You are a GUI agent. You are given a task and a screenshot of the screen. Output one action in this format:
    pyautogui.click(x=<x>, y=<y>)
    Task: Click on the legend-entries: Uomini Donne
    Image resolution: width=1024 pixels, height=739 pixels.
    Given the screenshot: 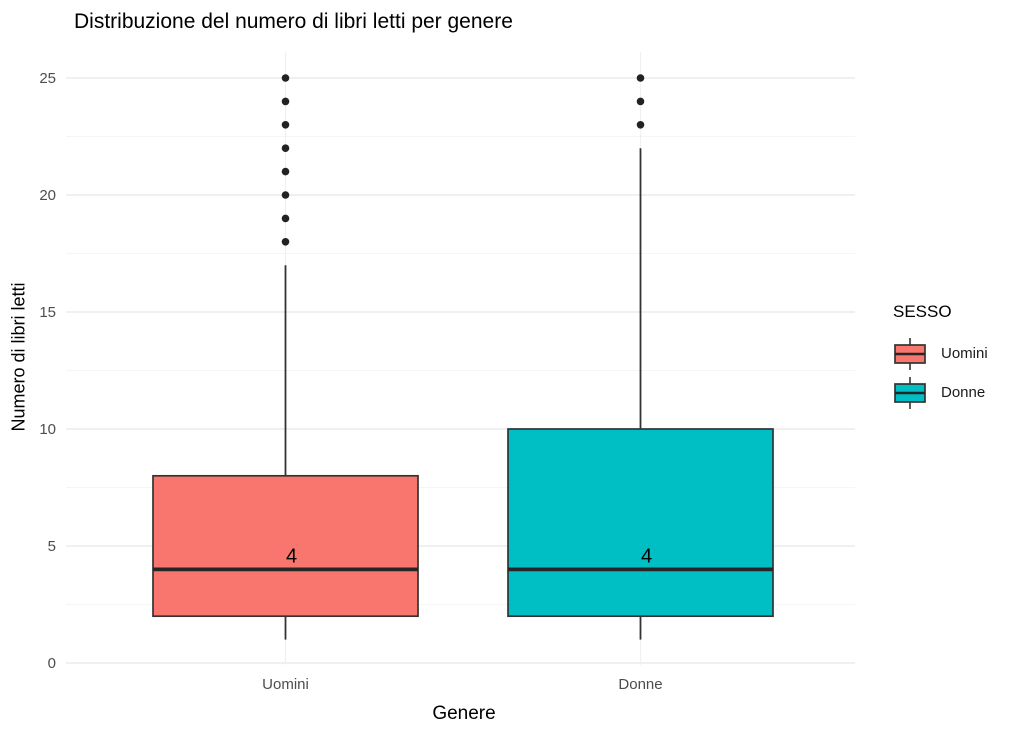 What is the action you would take?
    pyautogui.click(x=940, y=373)
    